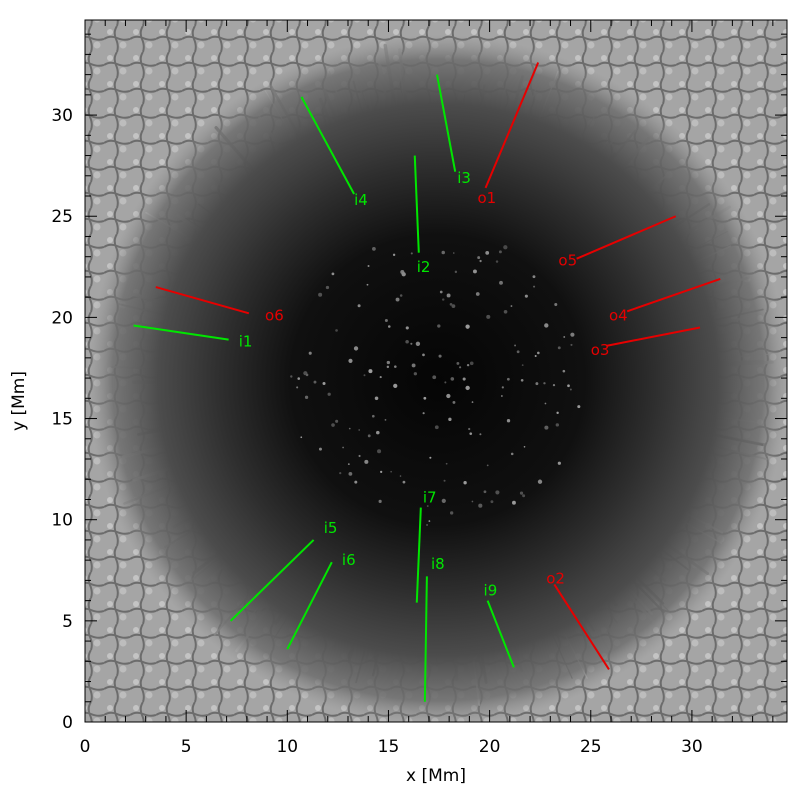  I want to click on x-axis-title: x [Mm], so click(436, 776).